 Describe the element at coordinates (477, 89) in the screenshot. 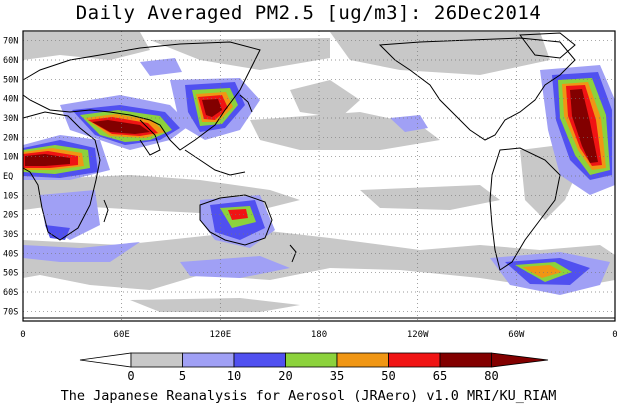

I see `north-america-coastline` at that location.